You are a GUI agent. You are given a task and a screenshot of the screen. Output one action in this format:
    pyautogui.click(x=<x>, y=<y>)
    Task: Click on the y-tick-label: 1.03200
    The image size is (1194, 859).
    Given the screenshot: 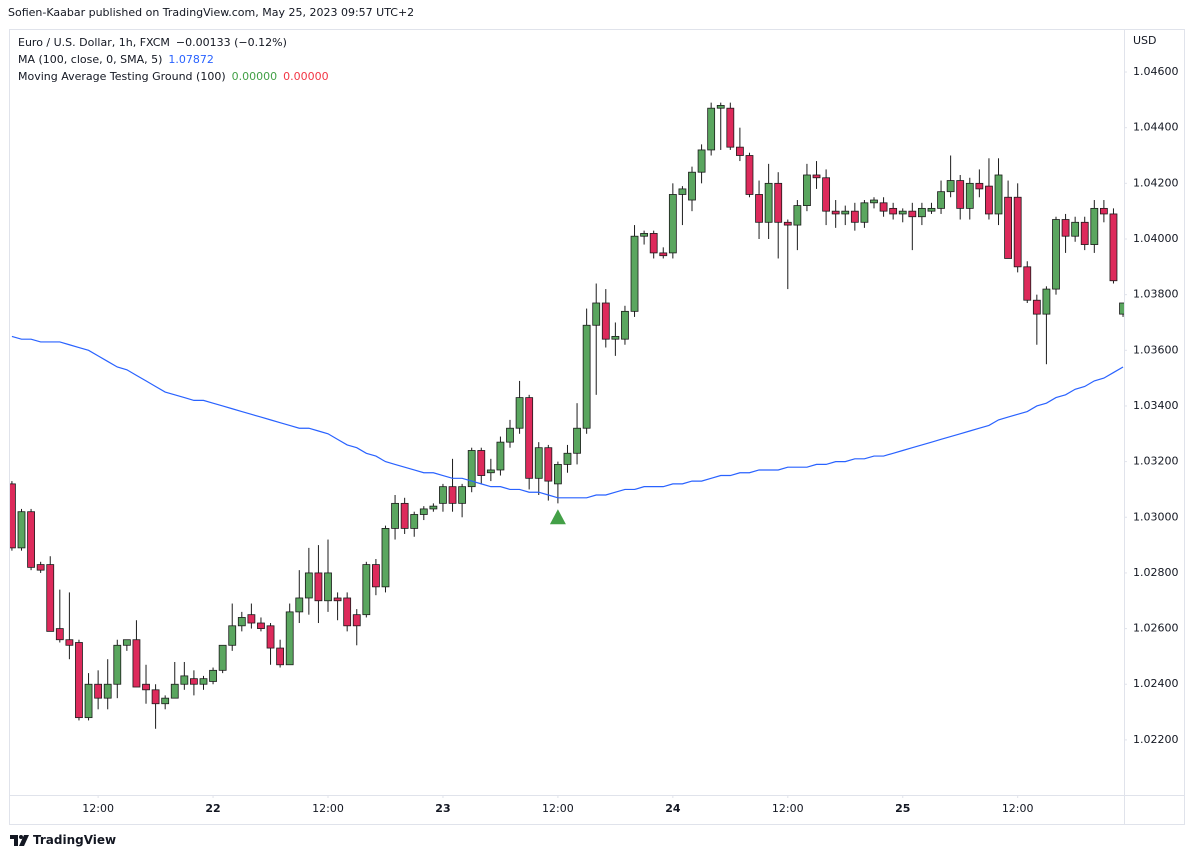 What is the action you would take?
    pyautogui.click(x=1156, y=461)
    